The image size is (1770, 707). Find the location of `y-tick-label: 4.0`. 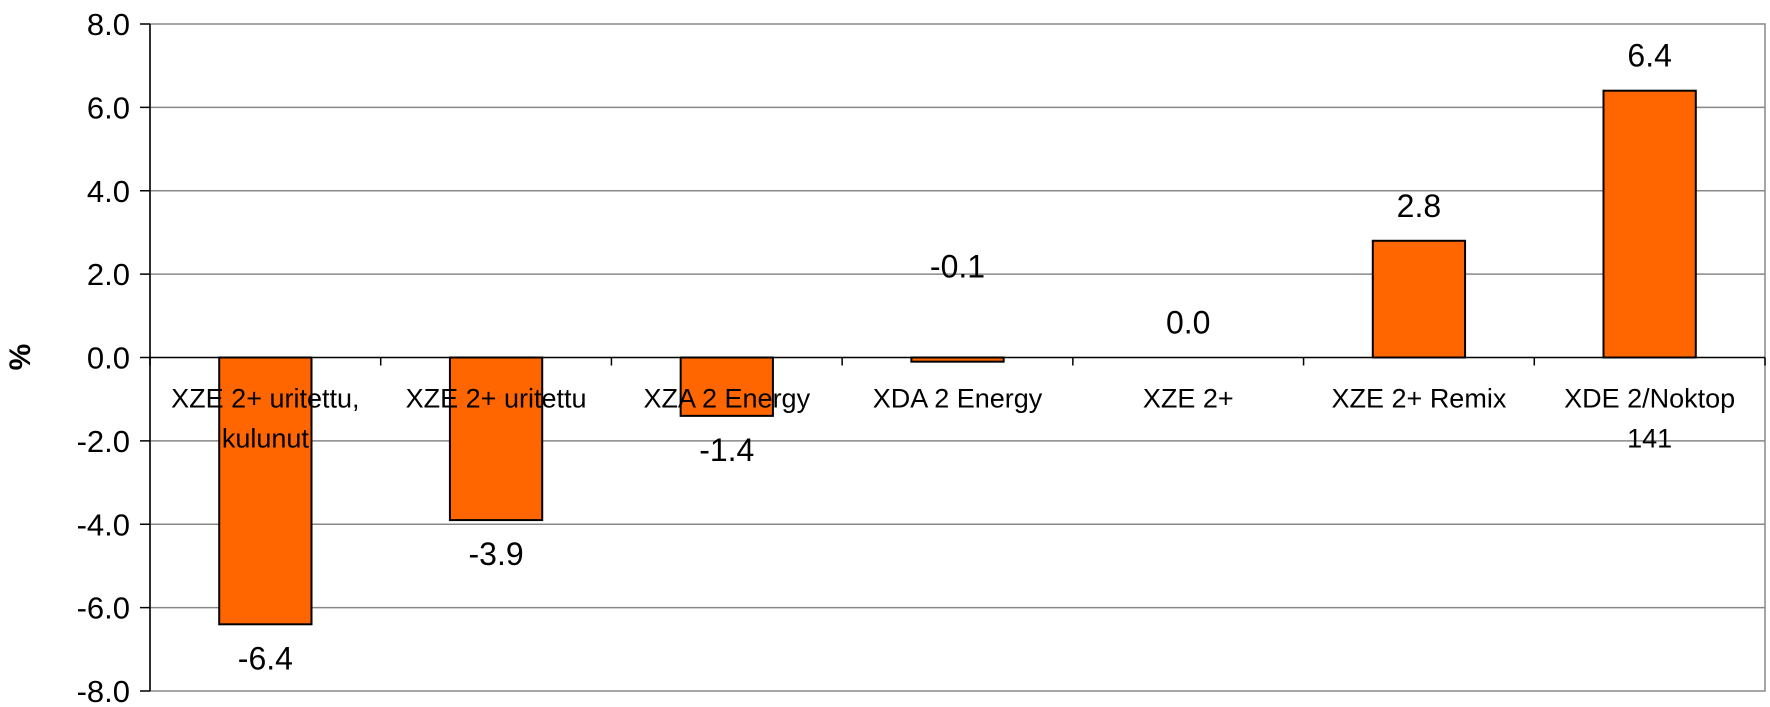

y-tick-label: 4.0 is located at coordinates (108, 191).